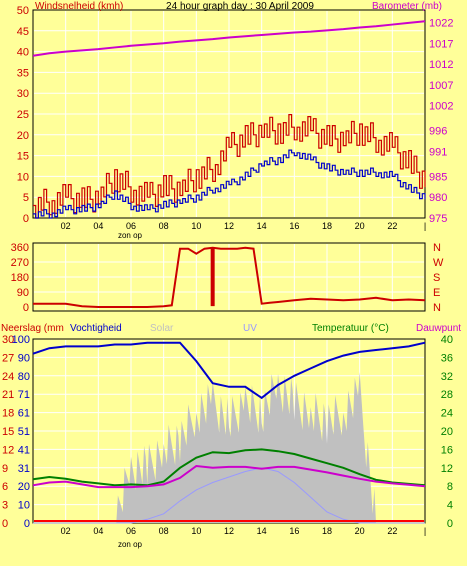 This screenshot has width=467, height=566. Describe the element at coordinates (23, 73) in the screenshot. I see `wind-y-tick-label: 35` at that location.